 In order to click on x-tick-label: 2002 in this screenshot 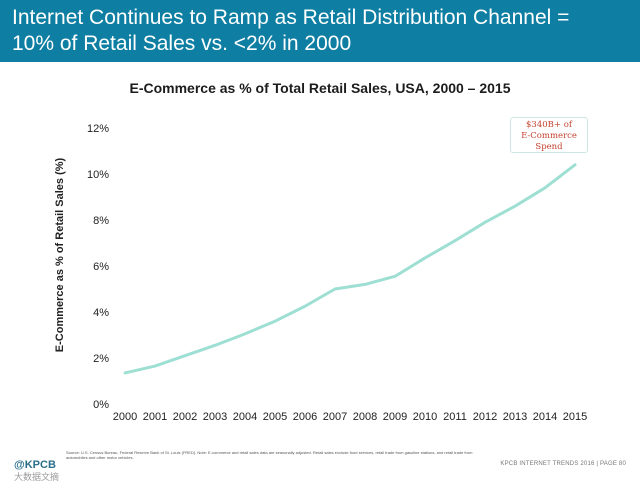, I will do `click(185, 417)`.